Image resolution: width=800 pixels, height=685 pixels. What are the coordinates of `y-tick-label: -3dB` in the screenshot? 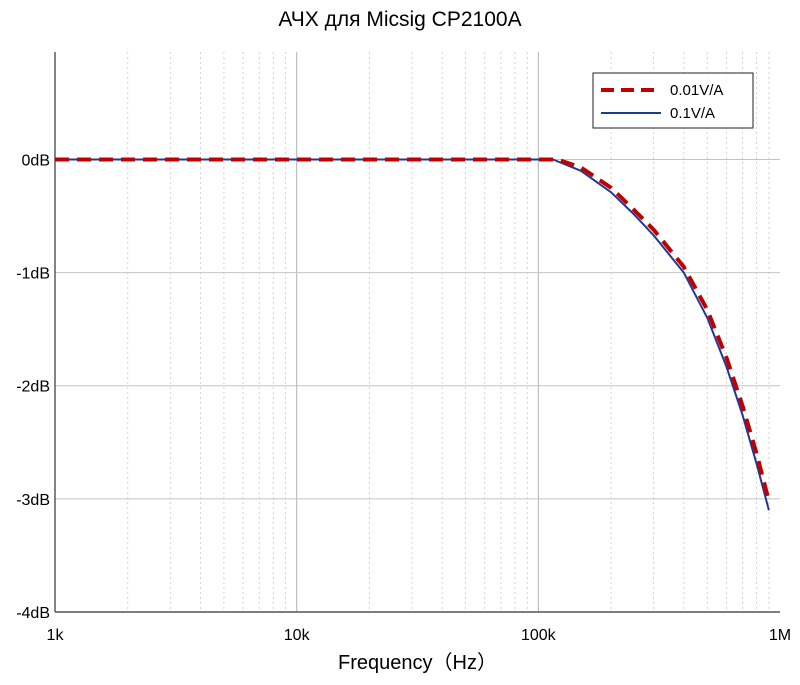 It's located at (33, 500).